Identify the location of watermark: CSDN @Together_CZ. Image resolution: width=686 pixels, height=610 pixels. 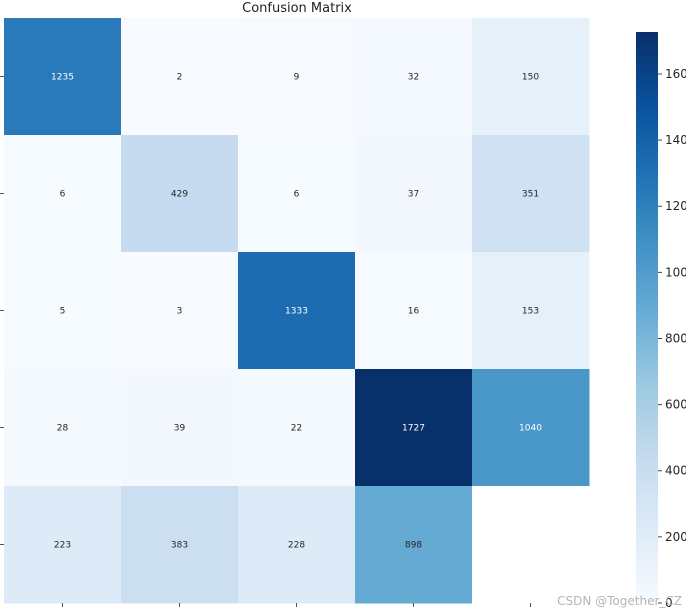
(619, 601).